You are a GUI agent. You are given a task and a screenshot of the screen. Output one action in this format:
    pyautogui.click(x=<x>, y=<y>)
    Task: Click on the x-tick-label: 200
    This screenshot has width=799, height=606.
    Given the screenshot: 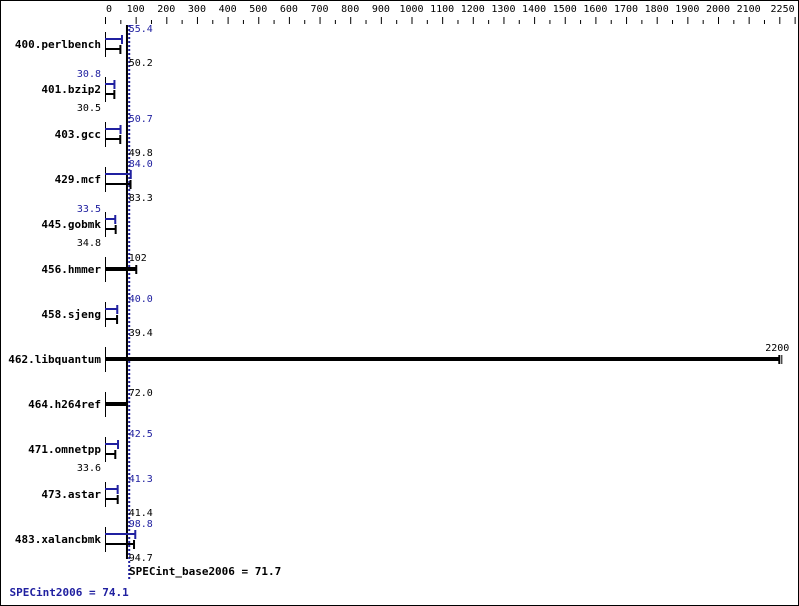 What is the action you would take?
    pyautogui.click(x=166, y=9)
    